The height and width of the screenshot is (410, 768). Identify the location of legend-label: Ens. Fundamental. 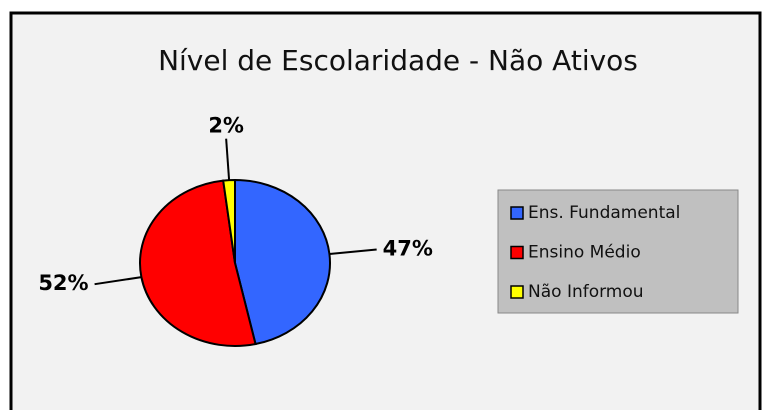
(604, 213).